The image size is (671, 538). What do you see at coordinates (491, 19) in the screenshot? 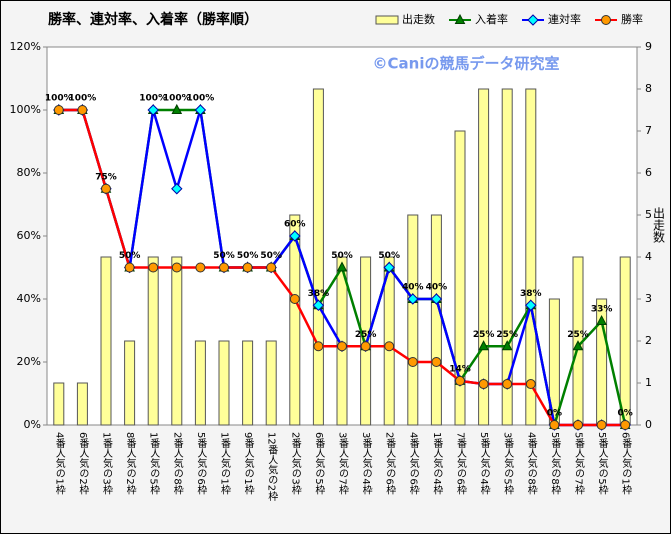
I see `legend-label: 入着率` at bounding box center [491, 19].